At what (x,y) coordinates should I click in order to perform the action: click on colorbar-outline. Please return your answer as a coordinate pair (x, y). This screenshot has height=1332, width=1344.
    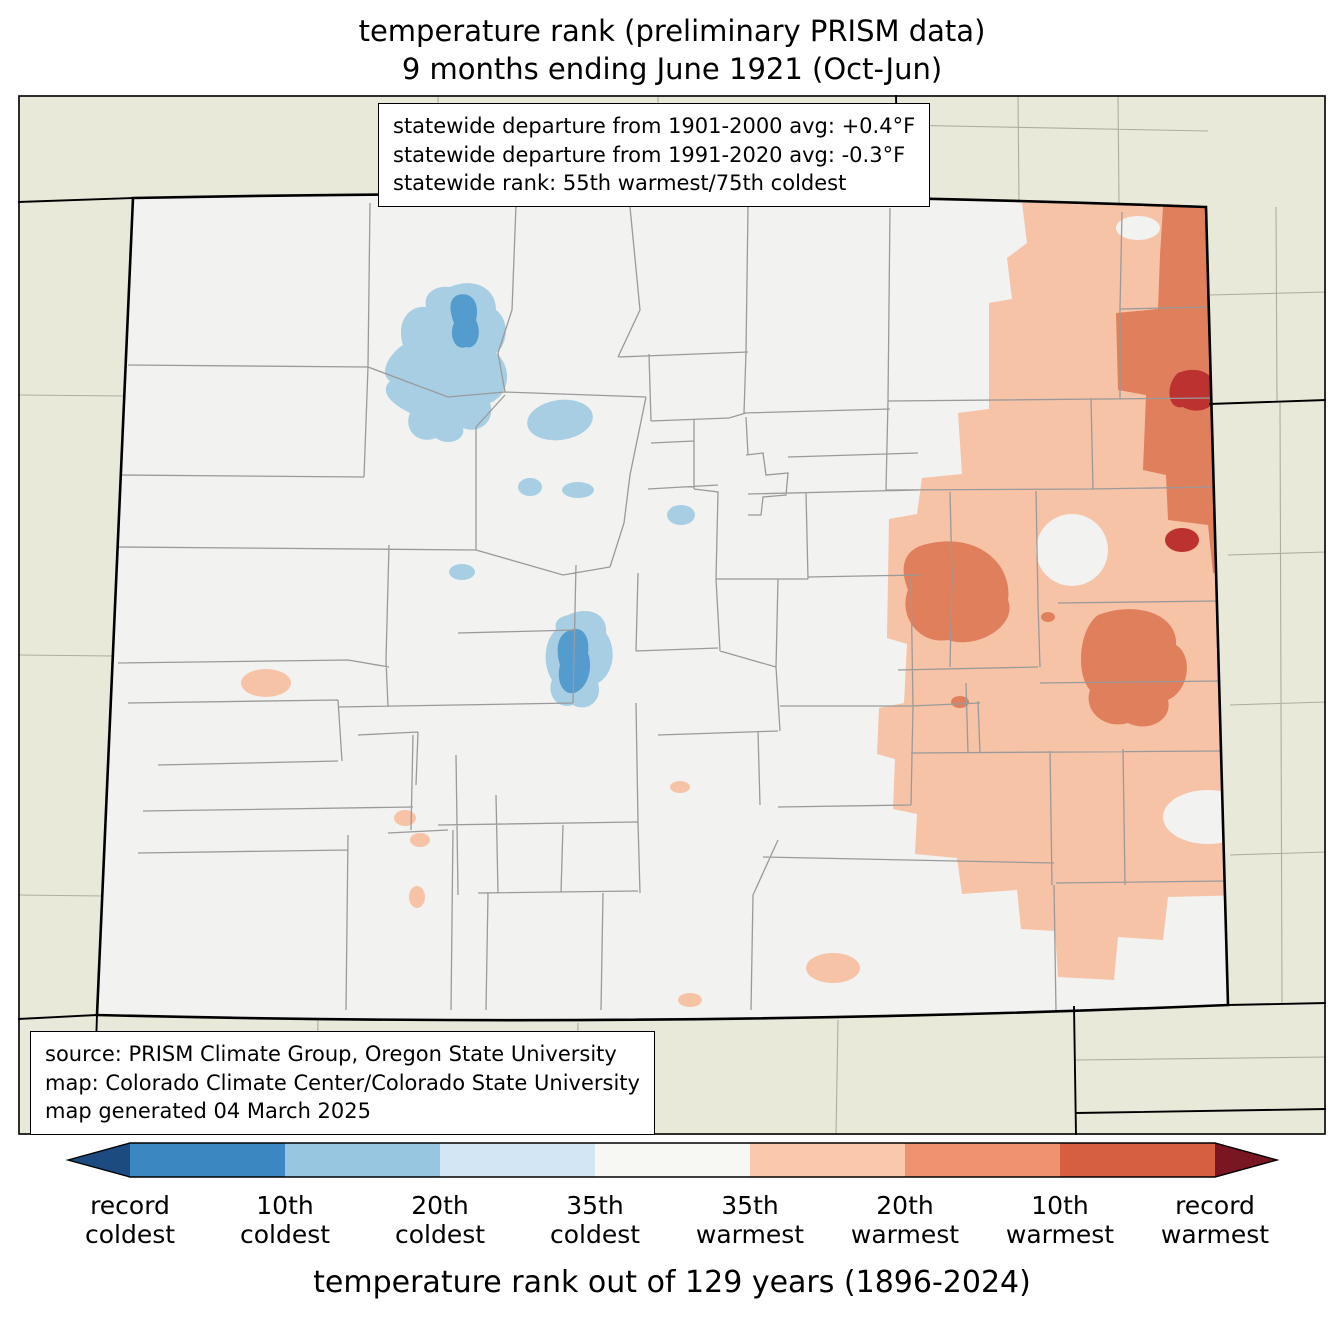
    Looking at the image, I should click on (672, 1159).